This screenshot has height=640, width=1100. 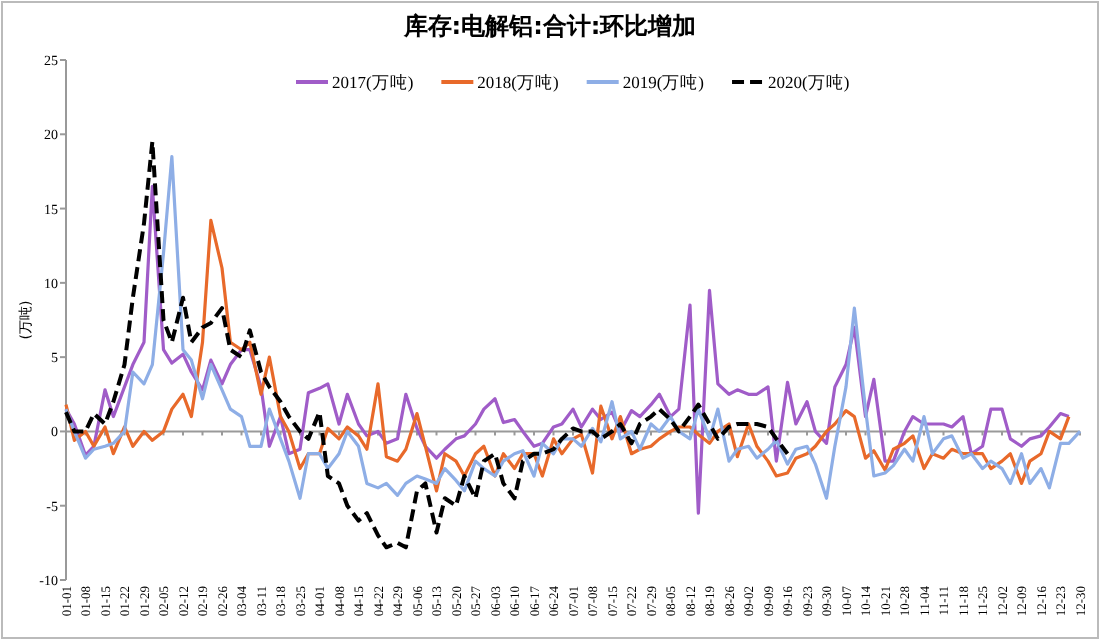 I want to click on legend-label: 2018(万吨), so click(x=518, y=82).